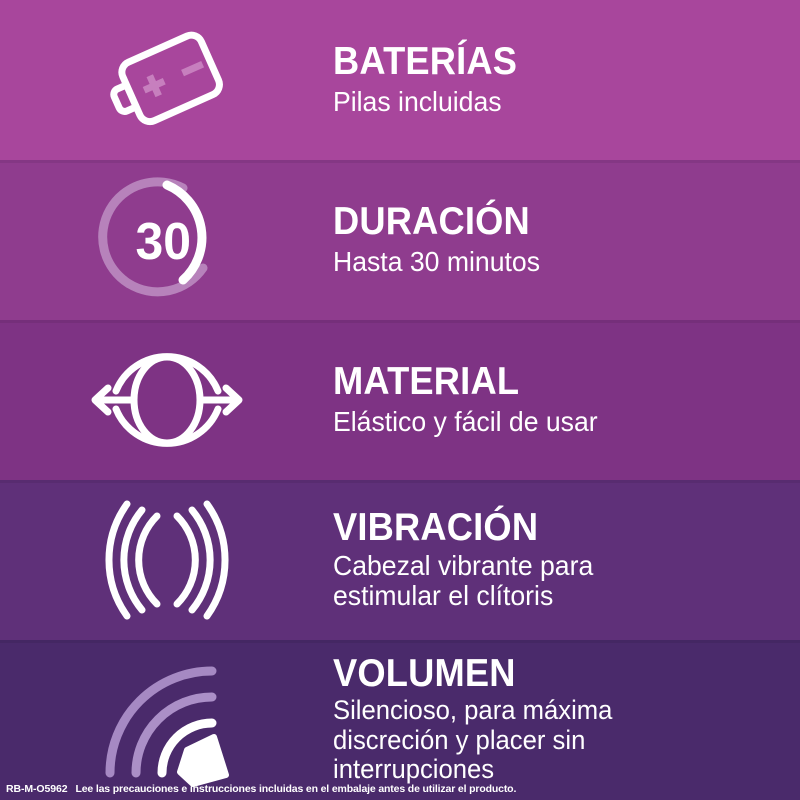 This screenshot has width=800, height=800. I want to click on speaker-volume-icon-container, so click(166, 720).